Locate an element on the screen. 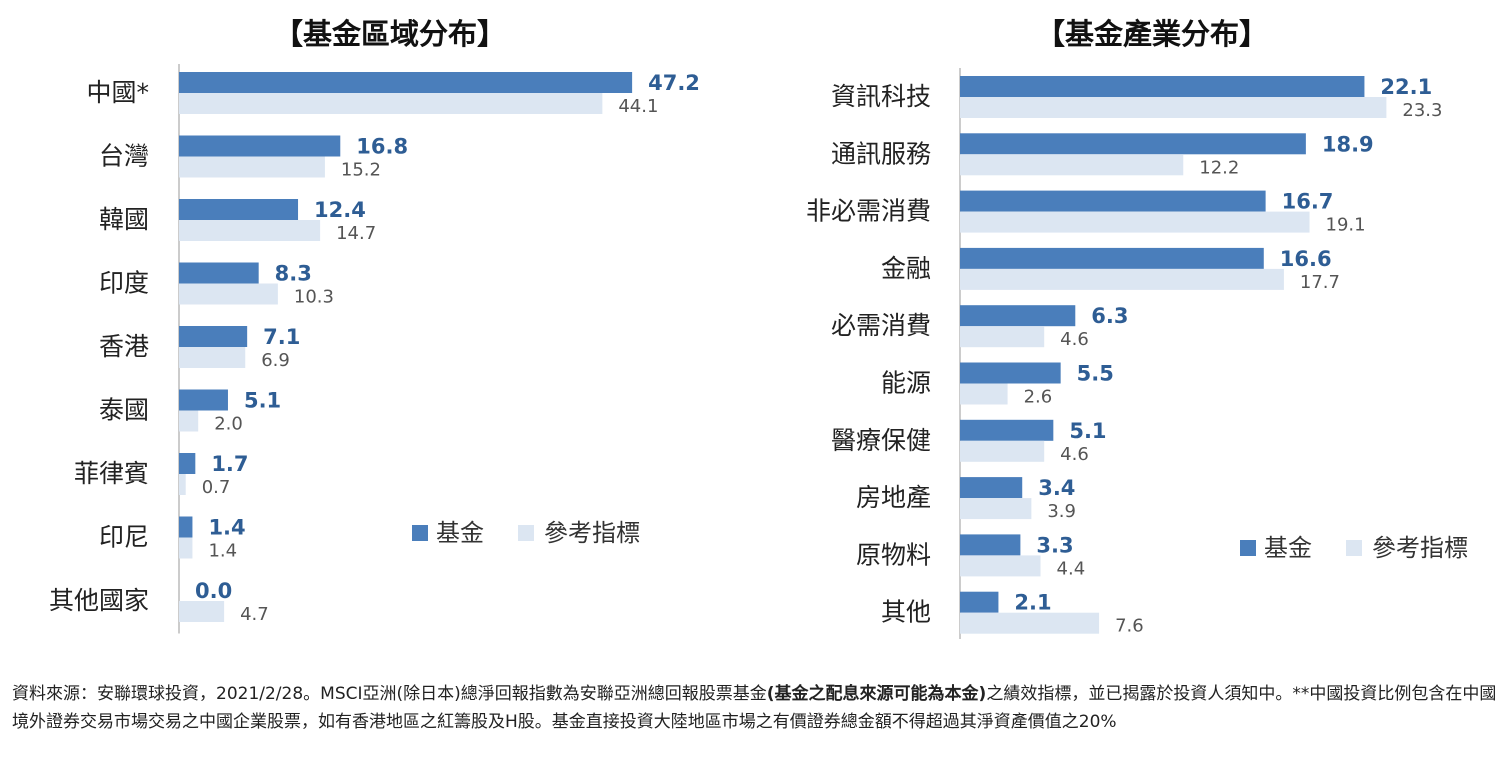 The width and height of the screenshot is (1512, 770). chart-1-benchmark-value-label: 0.7 is located at coordinates (216, 487).